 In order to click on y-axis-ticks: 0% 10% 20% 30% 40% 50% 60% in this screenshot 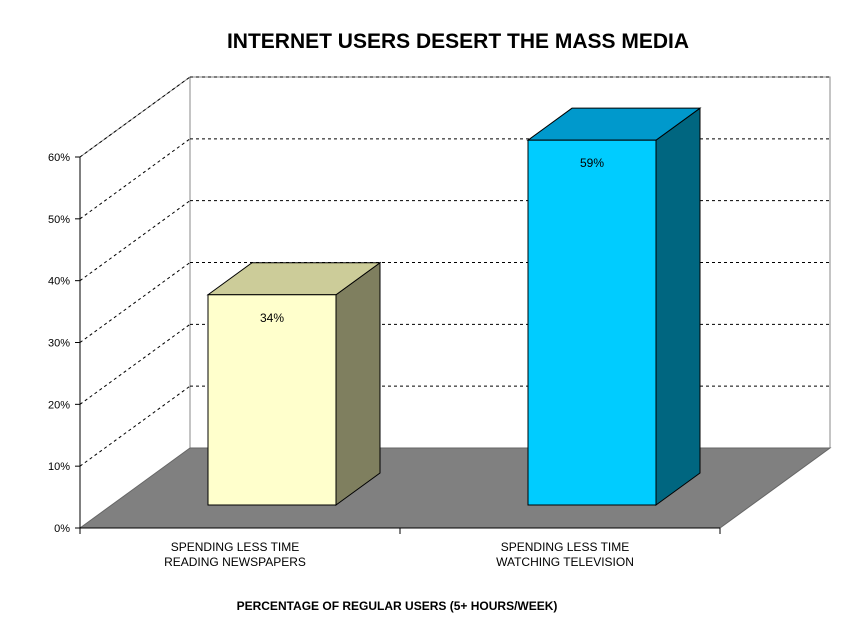, I will do `click(64, 343)`.